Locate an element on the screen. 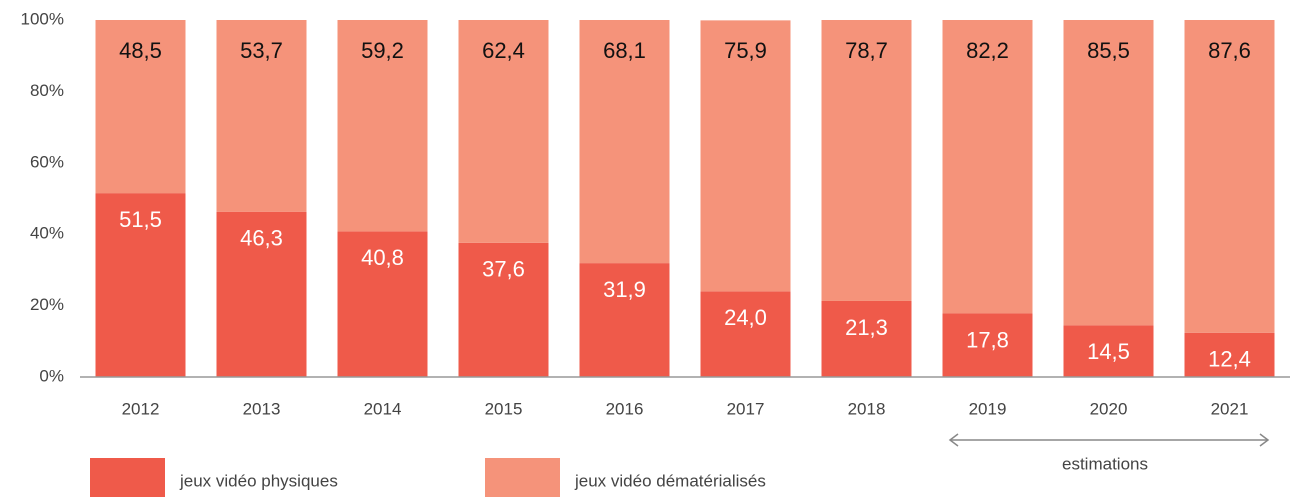 This screenshot has height=502, width=1301. y-tick-label: 100% is located at coordinates (42, 18).